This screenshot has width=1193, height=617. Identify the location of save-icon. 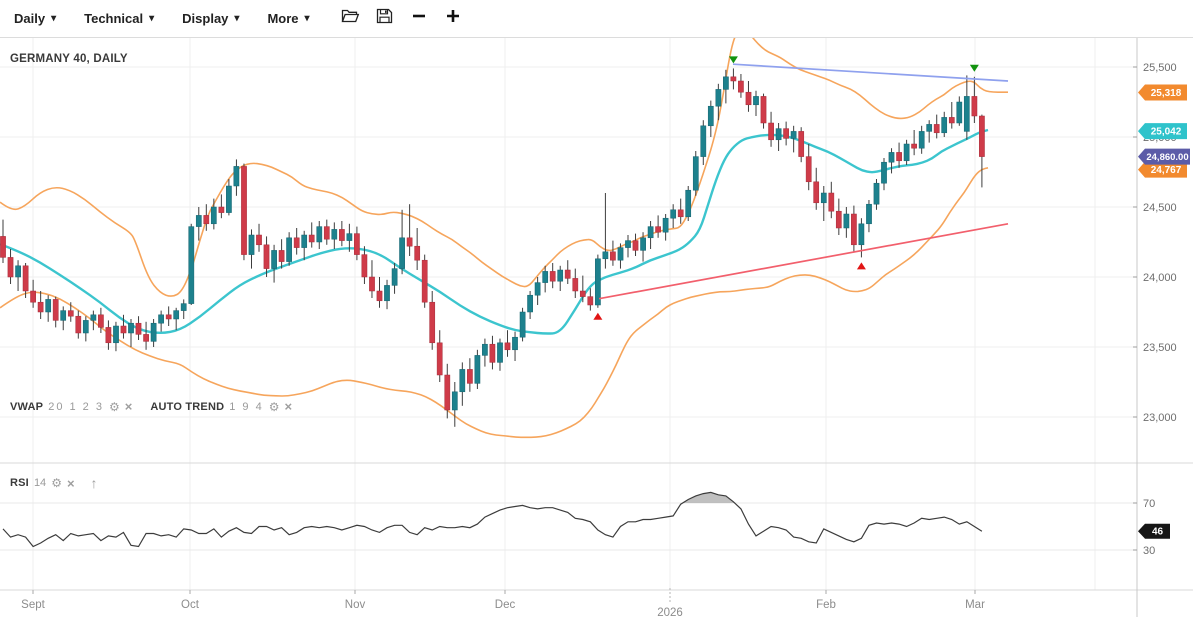
(384, 18).